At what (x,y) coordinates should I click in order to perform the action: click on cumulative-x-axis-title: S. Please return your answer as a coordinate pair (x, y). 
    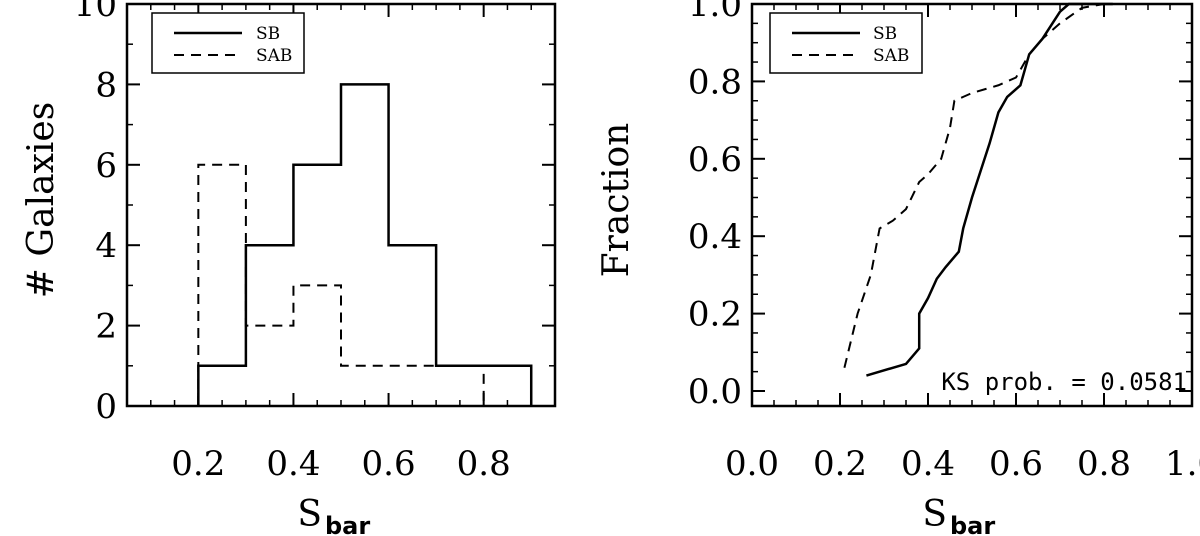
    Looking at the image, I should click on (934, 514).